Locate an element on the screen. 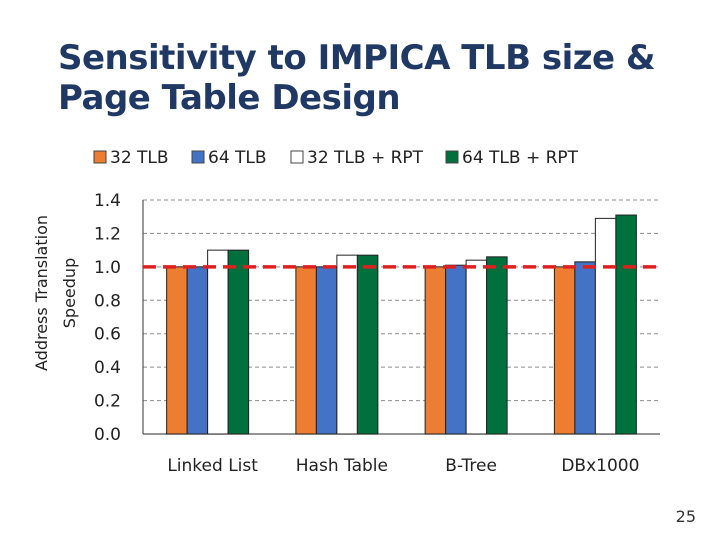 The height and width of the screenshot is (540, 720). legend: 32 TLB 64 TLB 32 TLB + RPT 64 TLB + RPT is located at coordinates (336, 158).